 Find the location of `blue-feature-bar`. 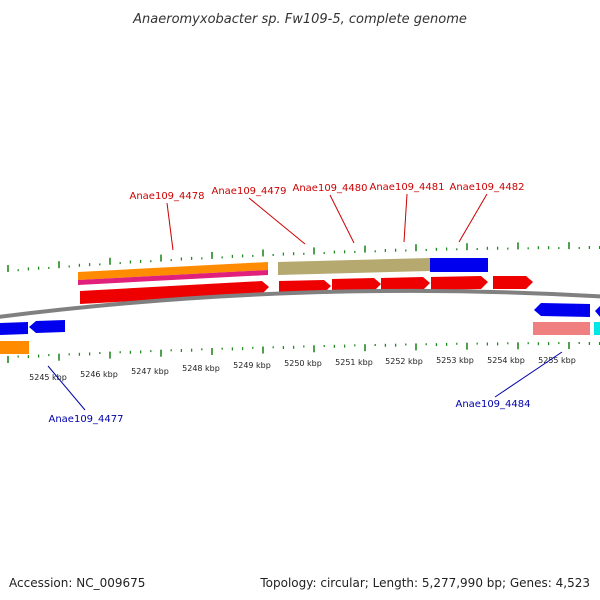

blue-feature-bar is located at coordinates (459, 265).